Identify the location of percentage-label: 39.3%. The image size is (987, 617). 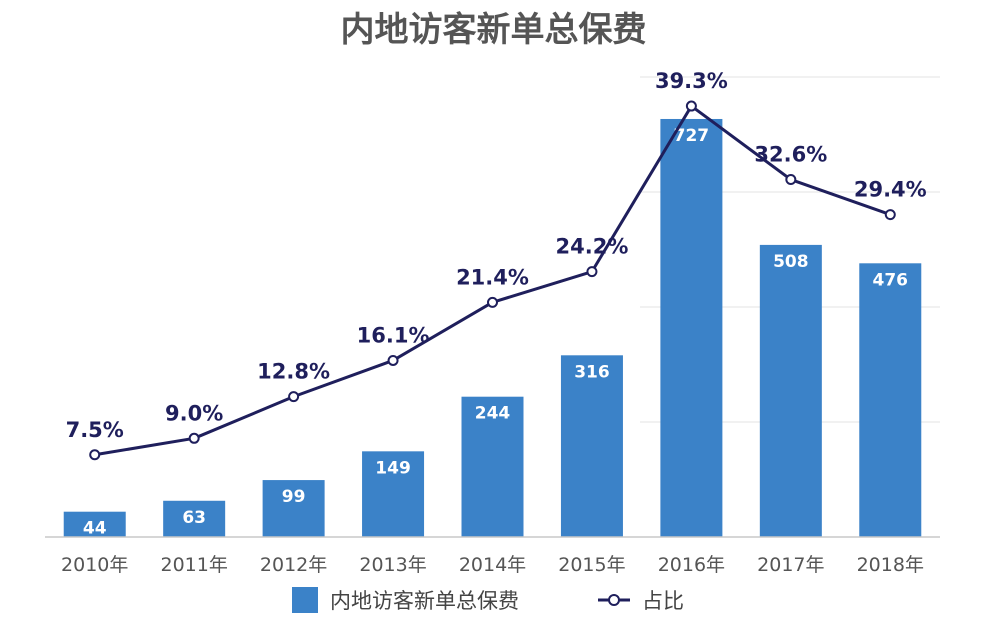
(691, 81).